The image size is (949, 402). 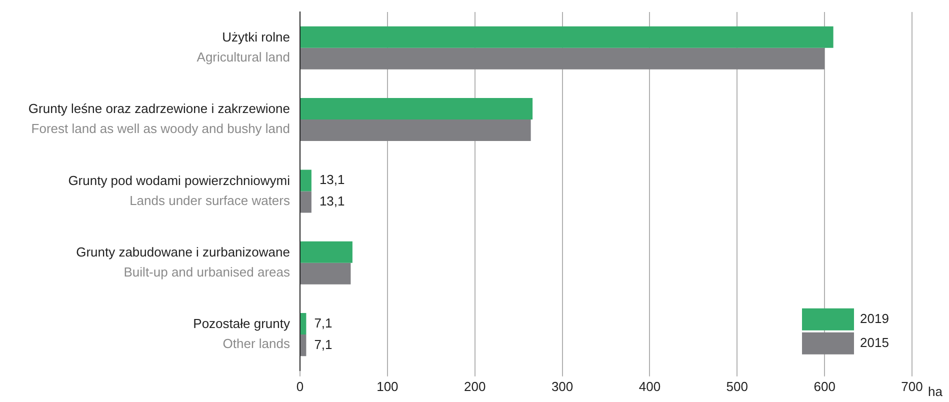 What do you see at coordinates (183, 262) in the screenshot?
I see `y-tick-label: Grunty zabudowane i zurbanizowane Built-up and urbanised areas` at bounding box center [183, 262].